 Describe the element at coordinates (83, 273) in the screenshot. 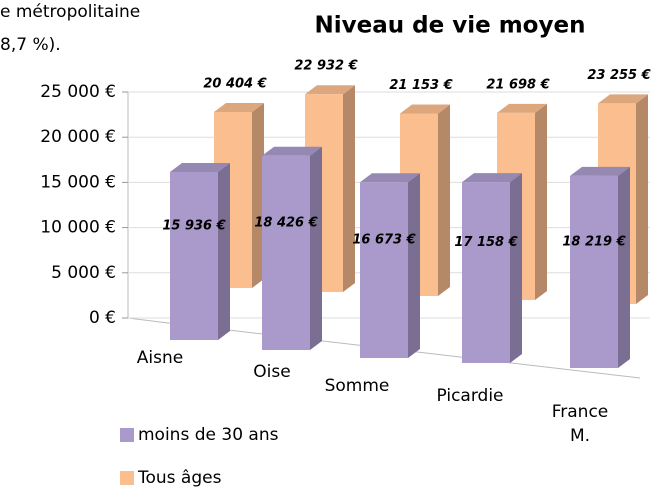

I see `y-tick-label: 5 000 €` at that location.